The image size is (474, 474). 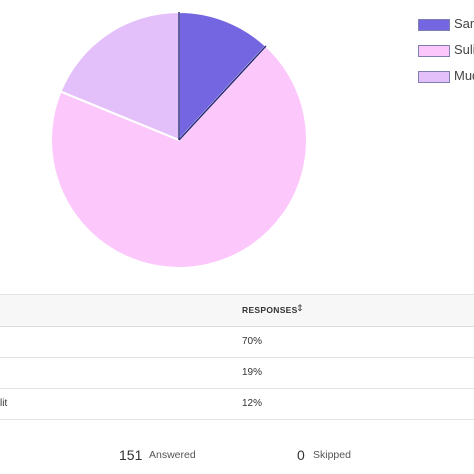 What do you see at coordinates (237, 310) in the screenshot?
I see `table-header: RESPONSES ⇕` at bounding box center [237, 310].